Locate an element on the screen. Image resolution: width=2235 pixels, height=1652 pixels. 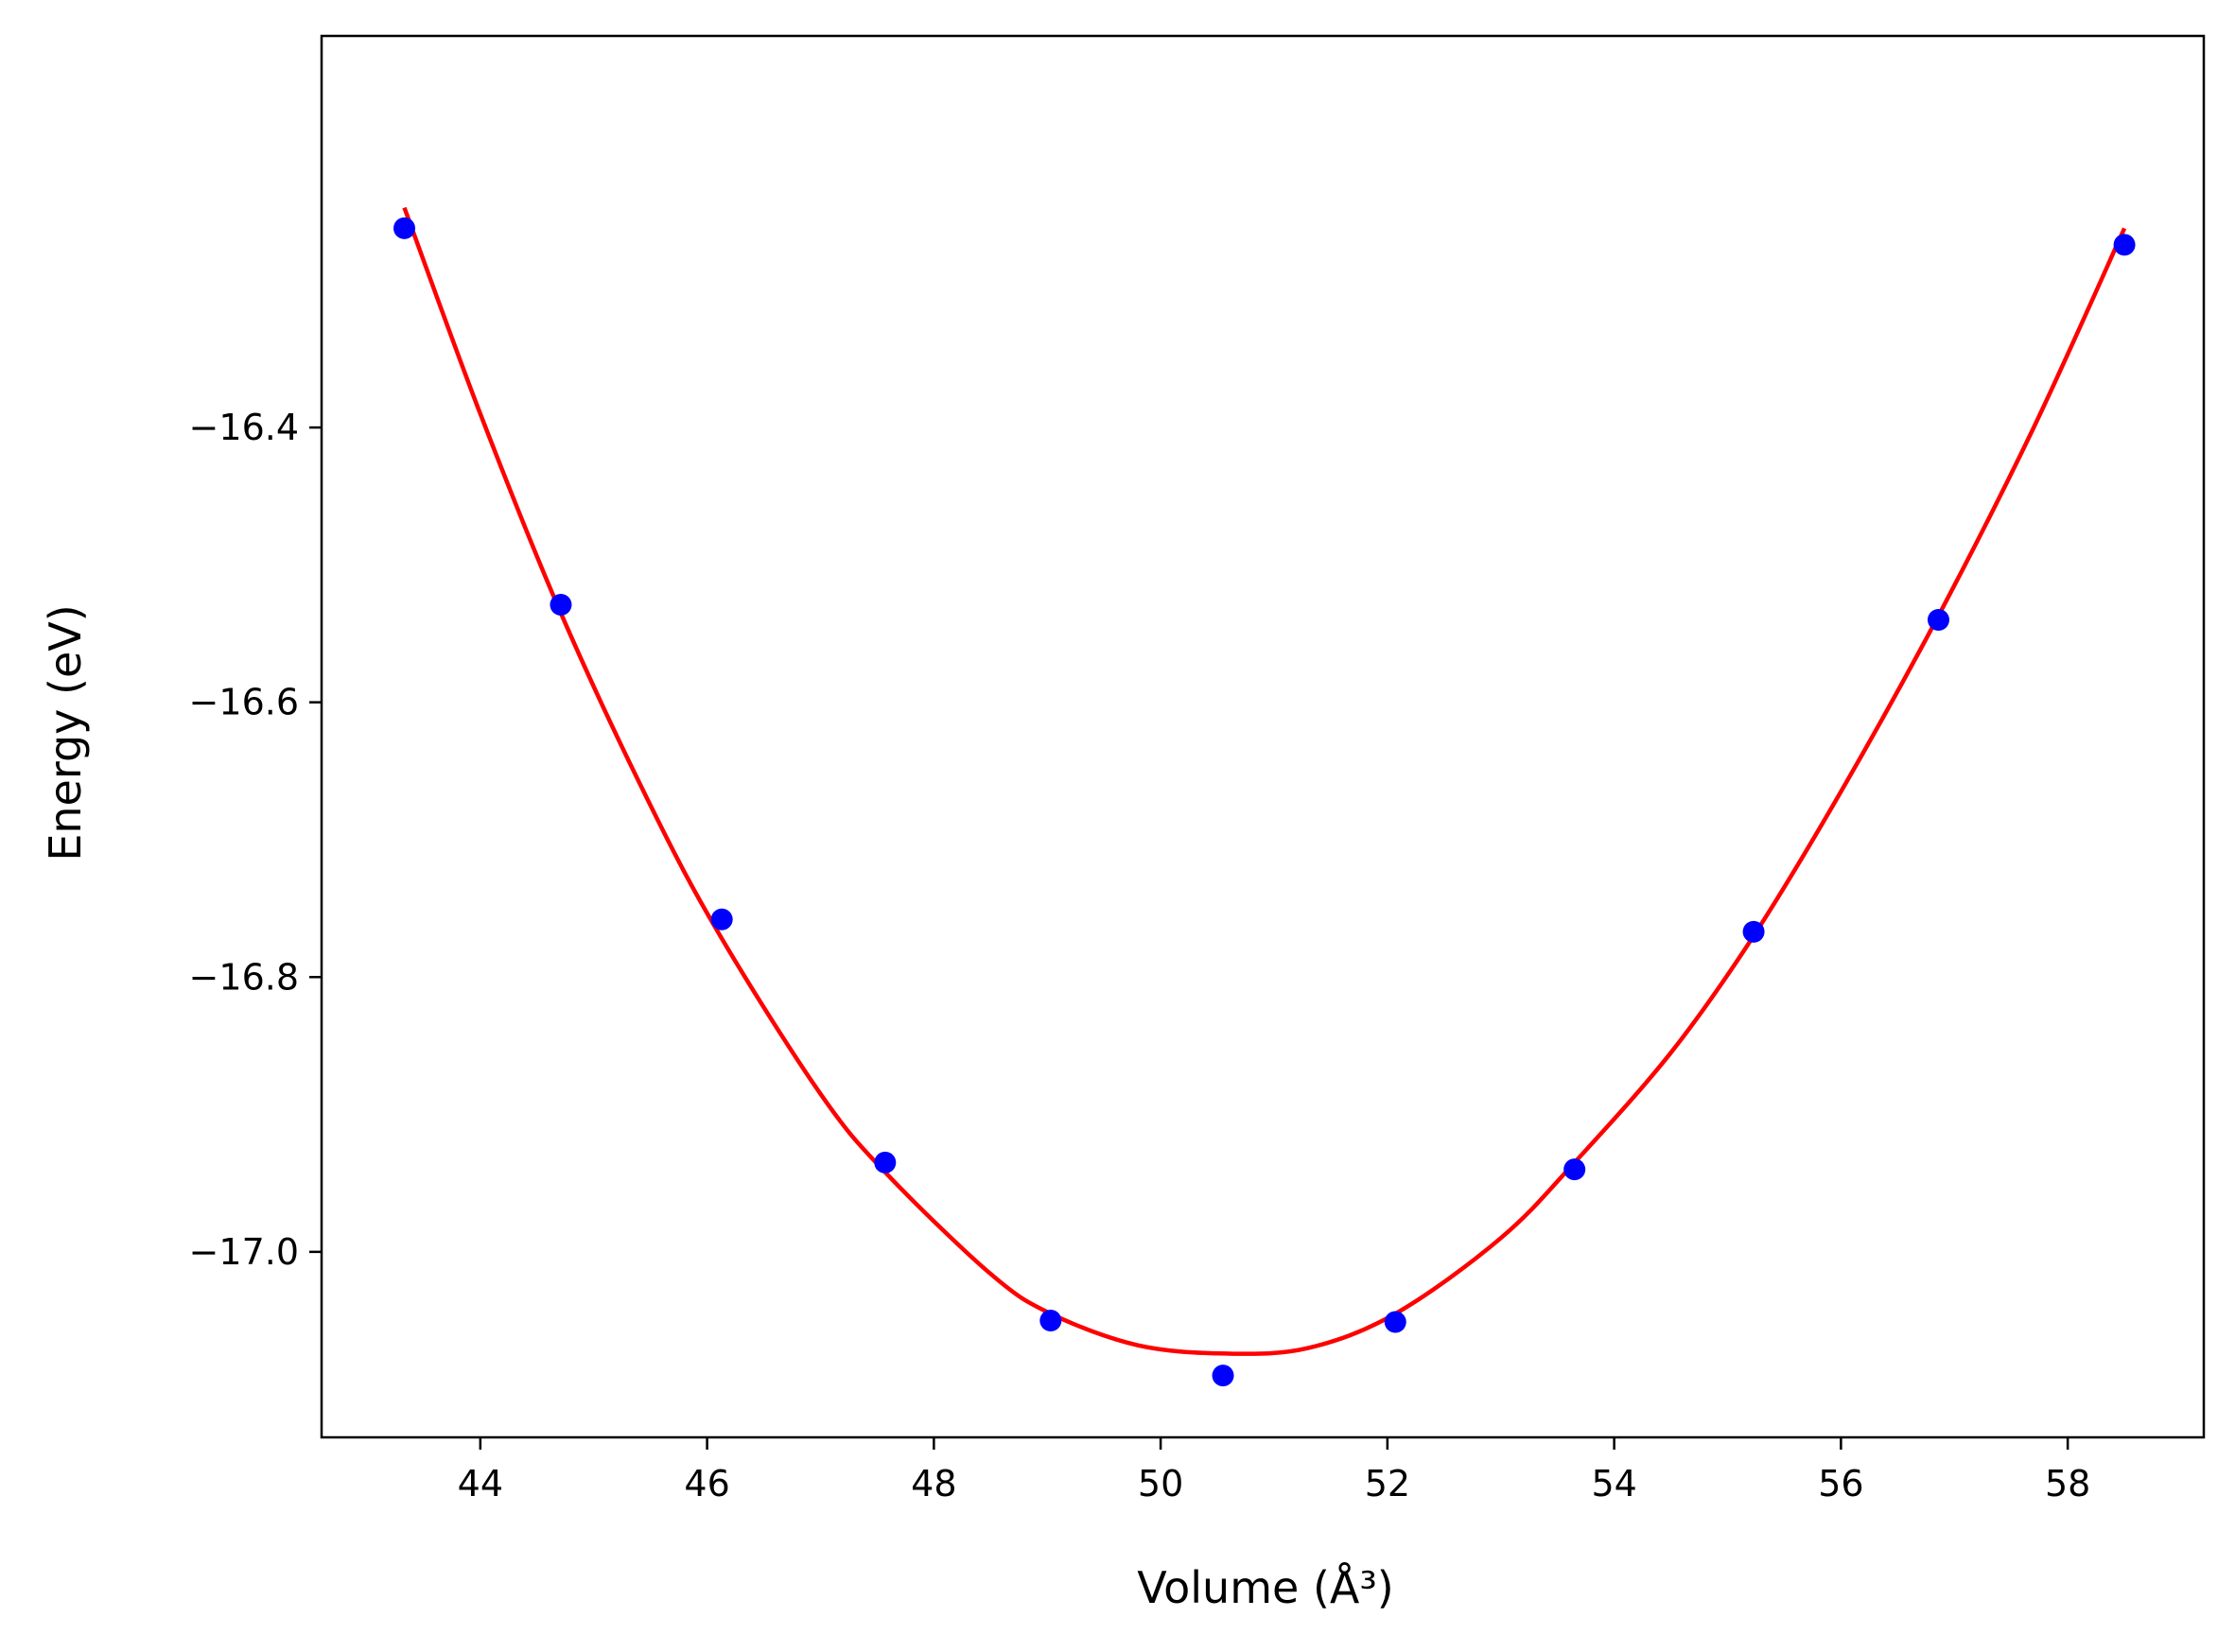
x-tick-label: 50 is located at coordinates (1160, 1484).